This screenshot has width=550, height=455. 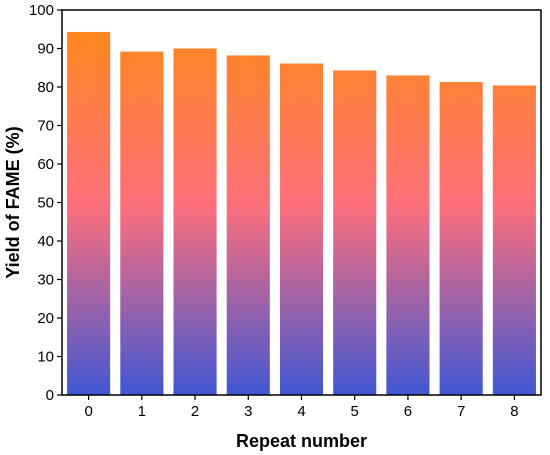 I want to click on x-axis-label: Repeat number, so click(x=301, y=441).